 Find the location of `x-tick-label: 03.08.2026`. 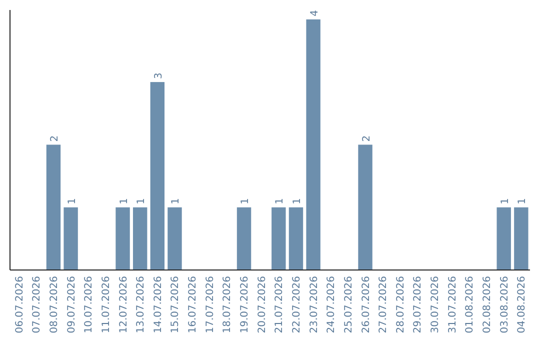

x-tick-label: 03.08.2026 is located at coordinates (504, 305).